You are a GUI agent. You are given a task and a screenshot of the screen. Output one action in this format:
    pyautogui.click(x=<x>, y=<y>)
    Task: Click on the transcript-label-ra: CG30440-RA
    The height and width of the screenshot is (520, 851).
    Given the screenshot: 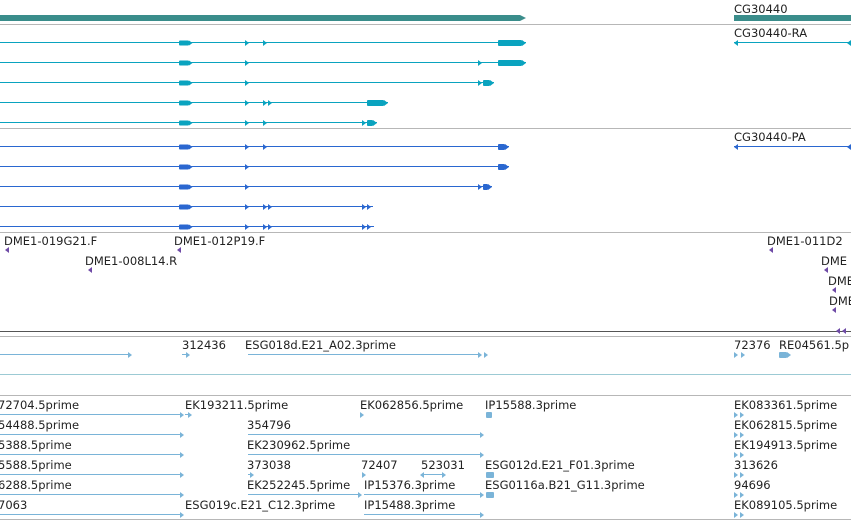 What is the action you would take?
    pyautogui.click(x=771, y=33)
    